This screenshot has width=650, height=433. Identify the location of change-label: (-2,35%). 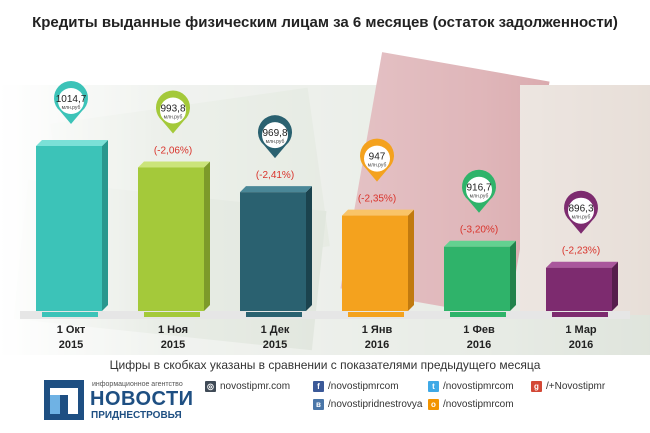
(377, 199).